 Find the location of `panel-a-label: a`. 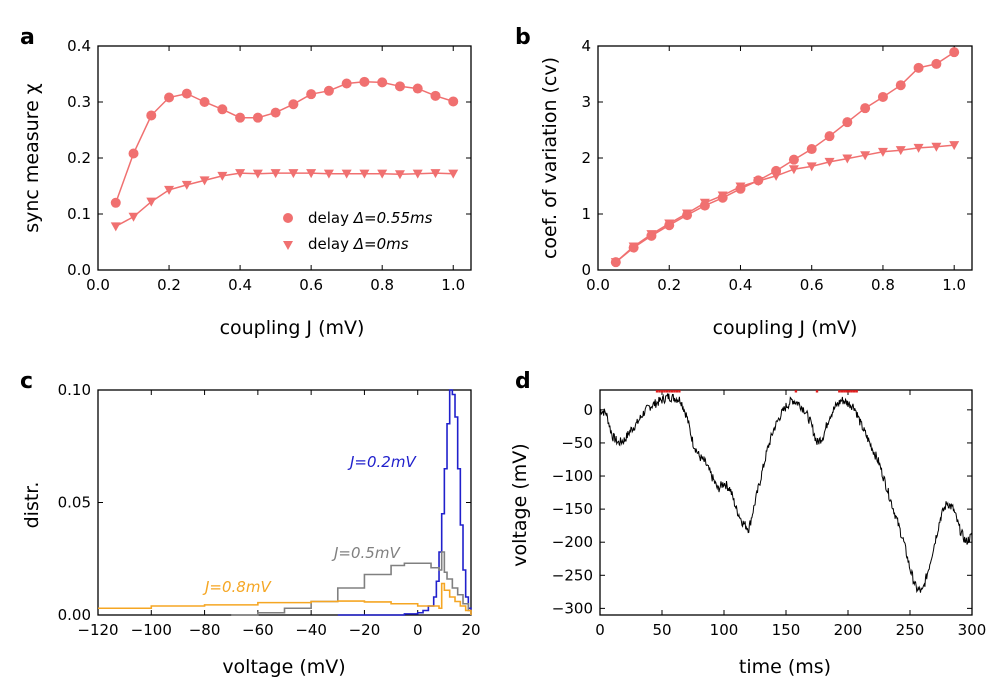

panel-a-label: a is located at coordinates (27, 37).